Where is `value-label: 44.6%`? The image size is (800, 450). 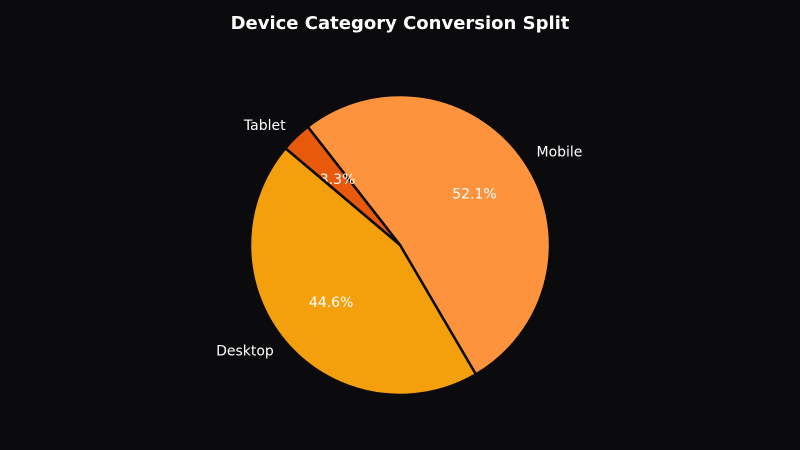 value-label: 44.6% is located at coordinates (331, 303).